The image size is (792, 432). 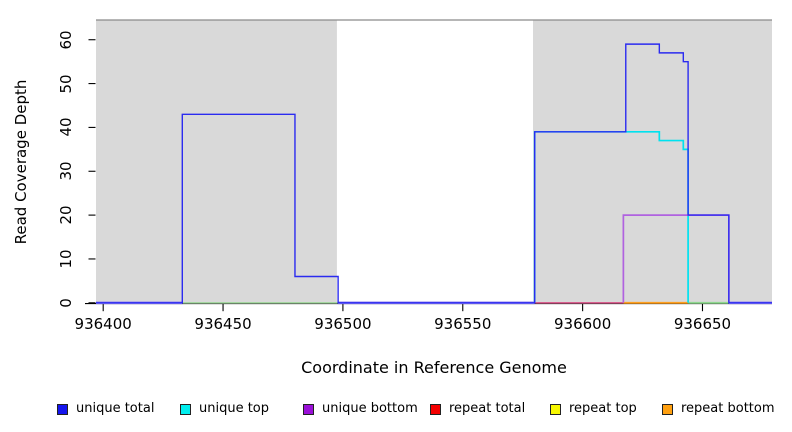 What do you see at coordinates (603, 408) in the screenshot?
I see `legend-label: repeat top` at bounding box center [603, 408].